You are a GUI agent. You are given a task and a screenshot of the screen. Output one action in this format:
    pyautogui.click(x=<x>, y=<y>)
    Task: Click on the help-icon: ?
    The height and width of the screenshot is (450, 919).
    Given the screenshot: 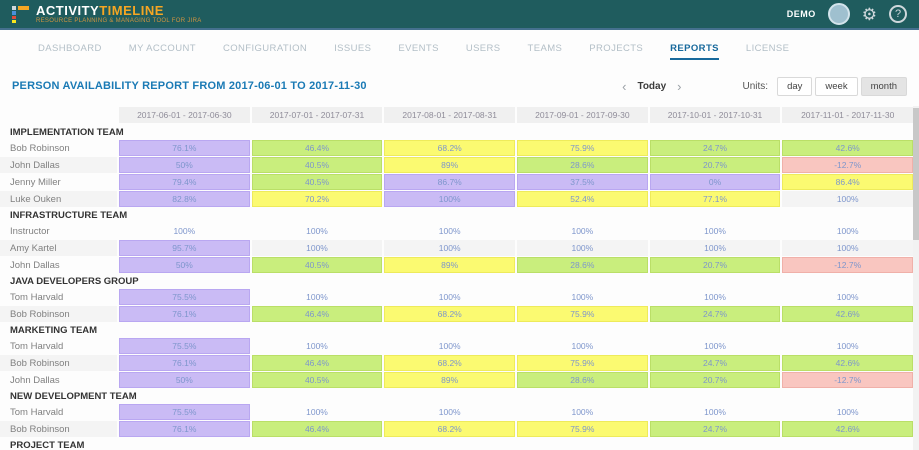 What is the action you would take?
    pyautogui.click(x=898, y=14)
    